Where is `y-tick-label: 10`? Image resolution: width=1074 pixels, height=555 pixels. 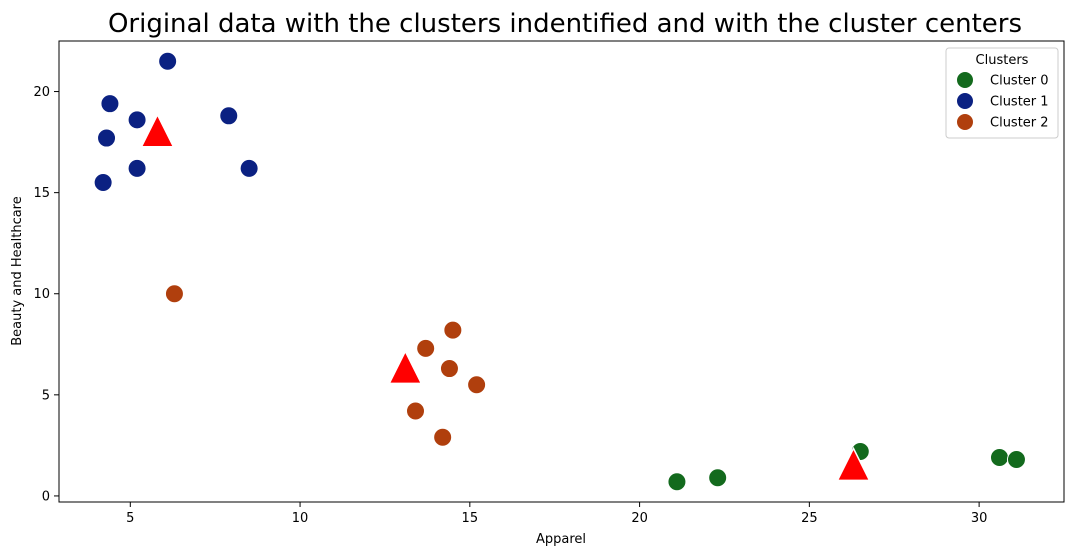 y-tick-label: 10 is located at coordinates (41, 294).